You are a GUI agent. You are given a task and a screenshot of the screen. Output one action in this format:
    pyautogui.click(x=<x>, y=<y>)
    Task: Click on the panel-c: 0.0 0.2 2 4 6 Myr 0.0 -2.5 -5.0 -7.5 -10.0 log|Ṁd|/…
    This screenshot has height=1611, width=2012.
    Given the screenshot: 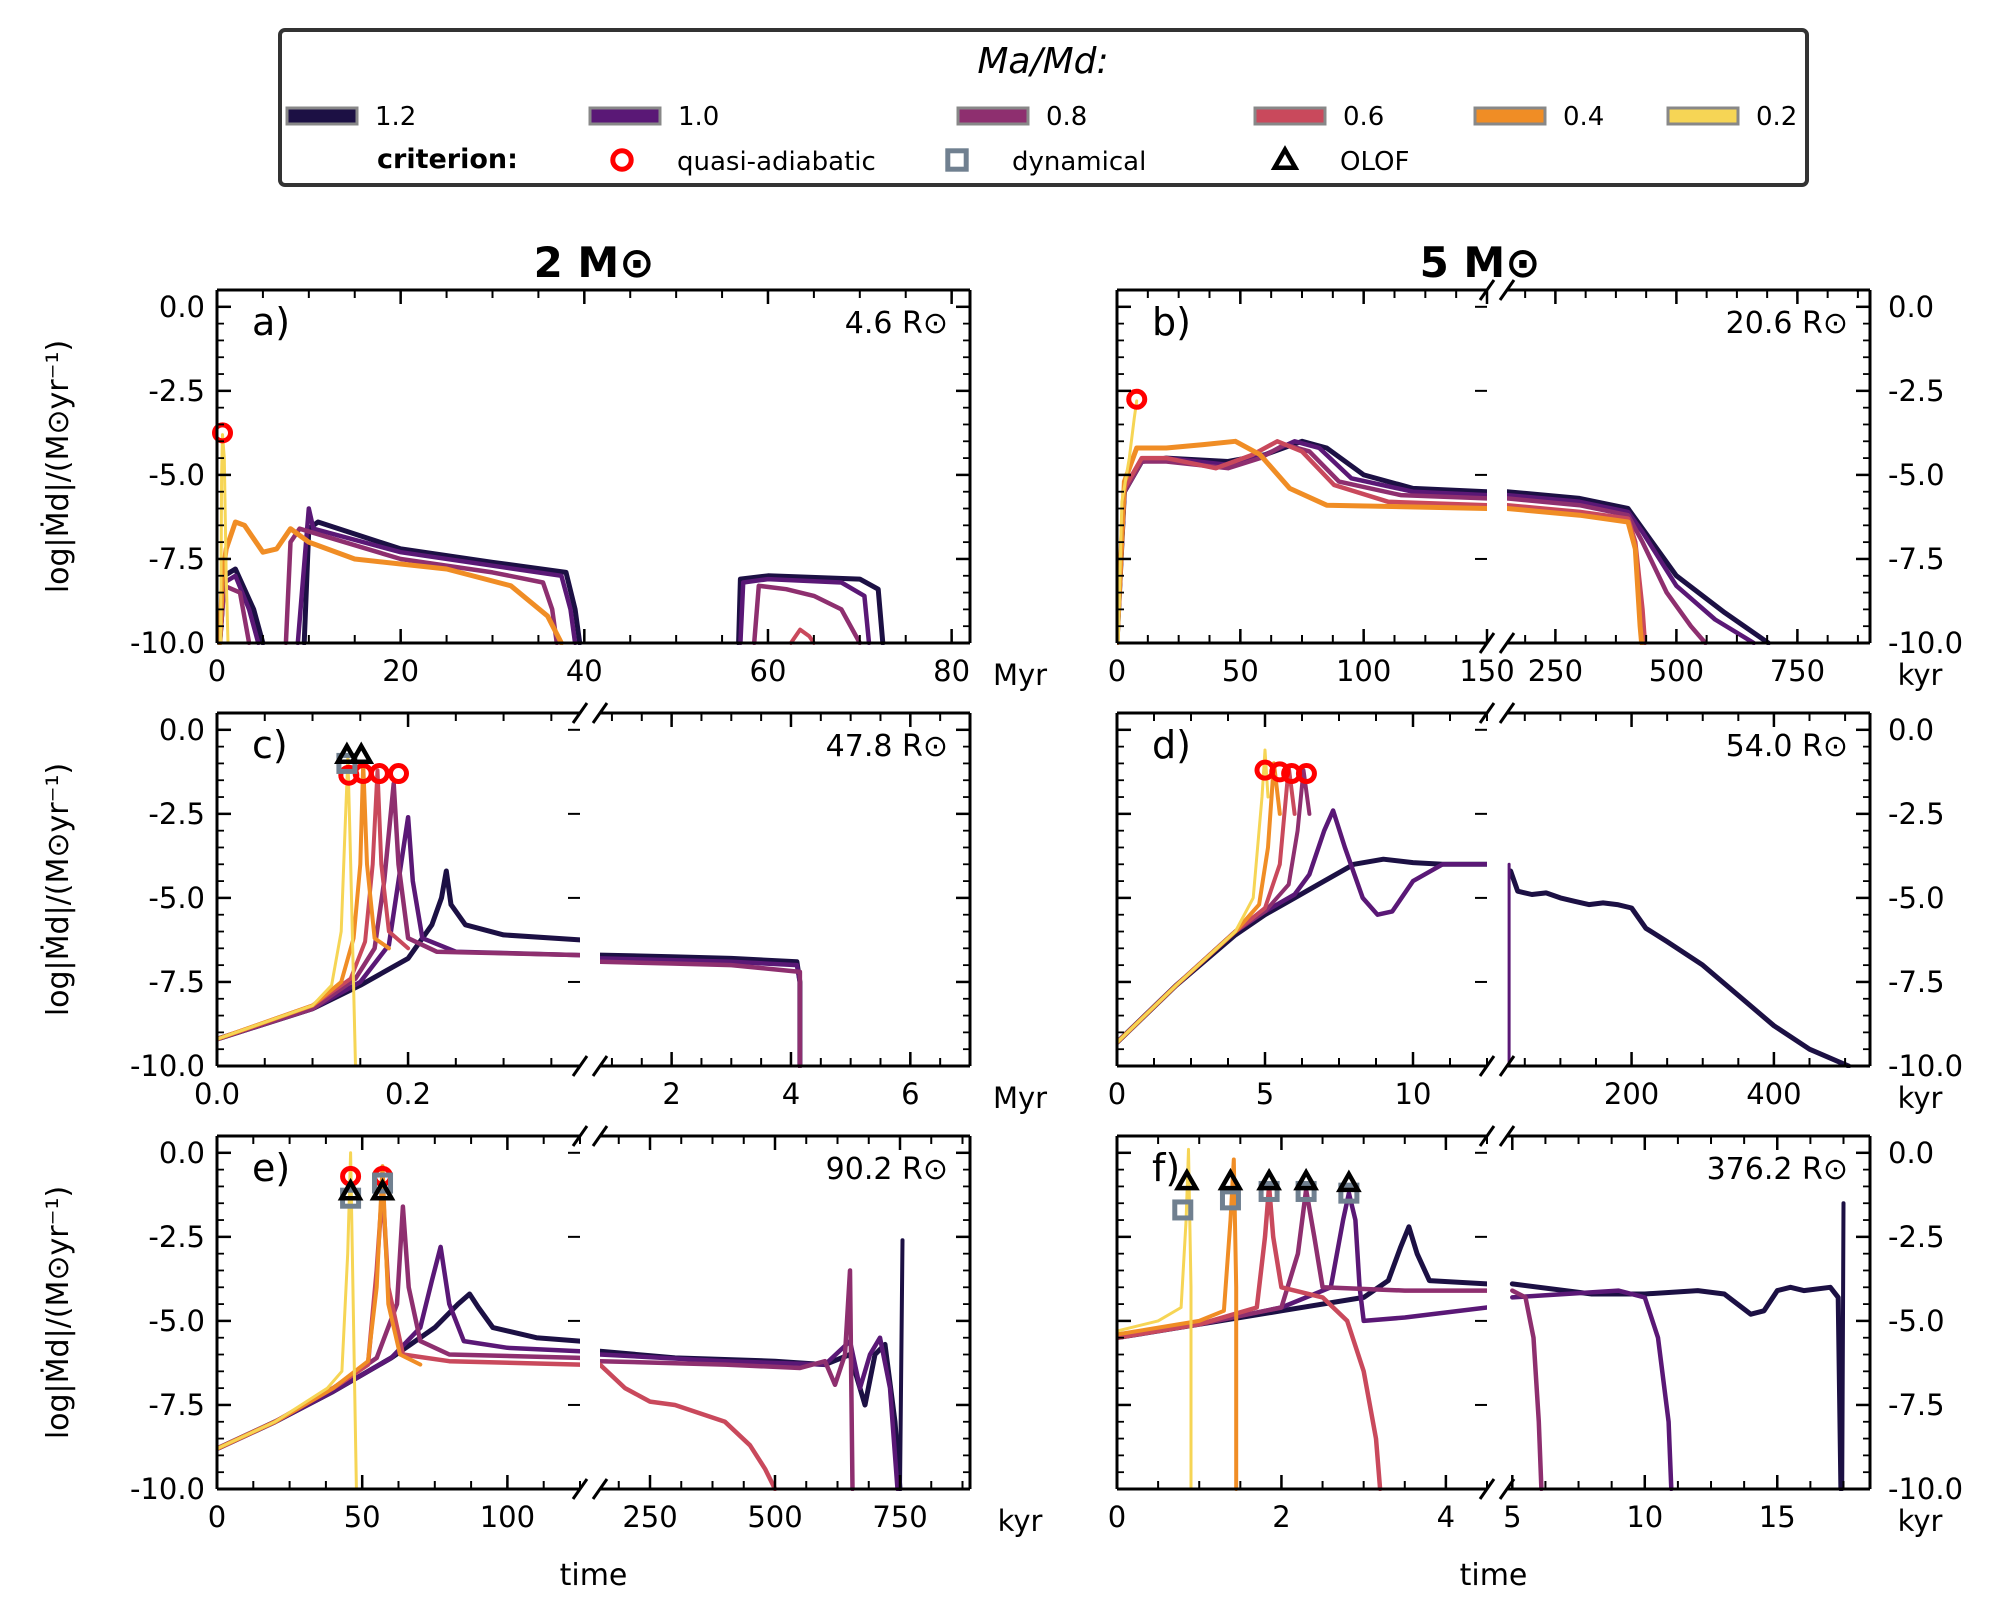 What is the action you would take?
    pyautogui.click(x=543, y=908)
    